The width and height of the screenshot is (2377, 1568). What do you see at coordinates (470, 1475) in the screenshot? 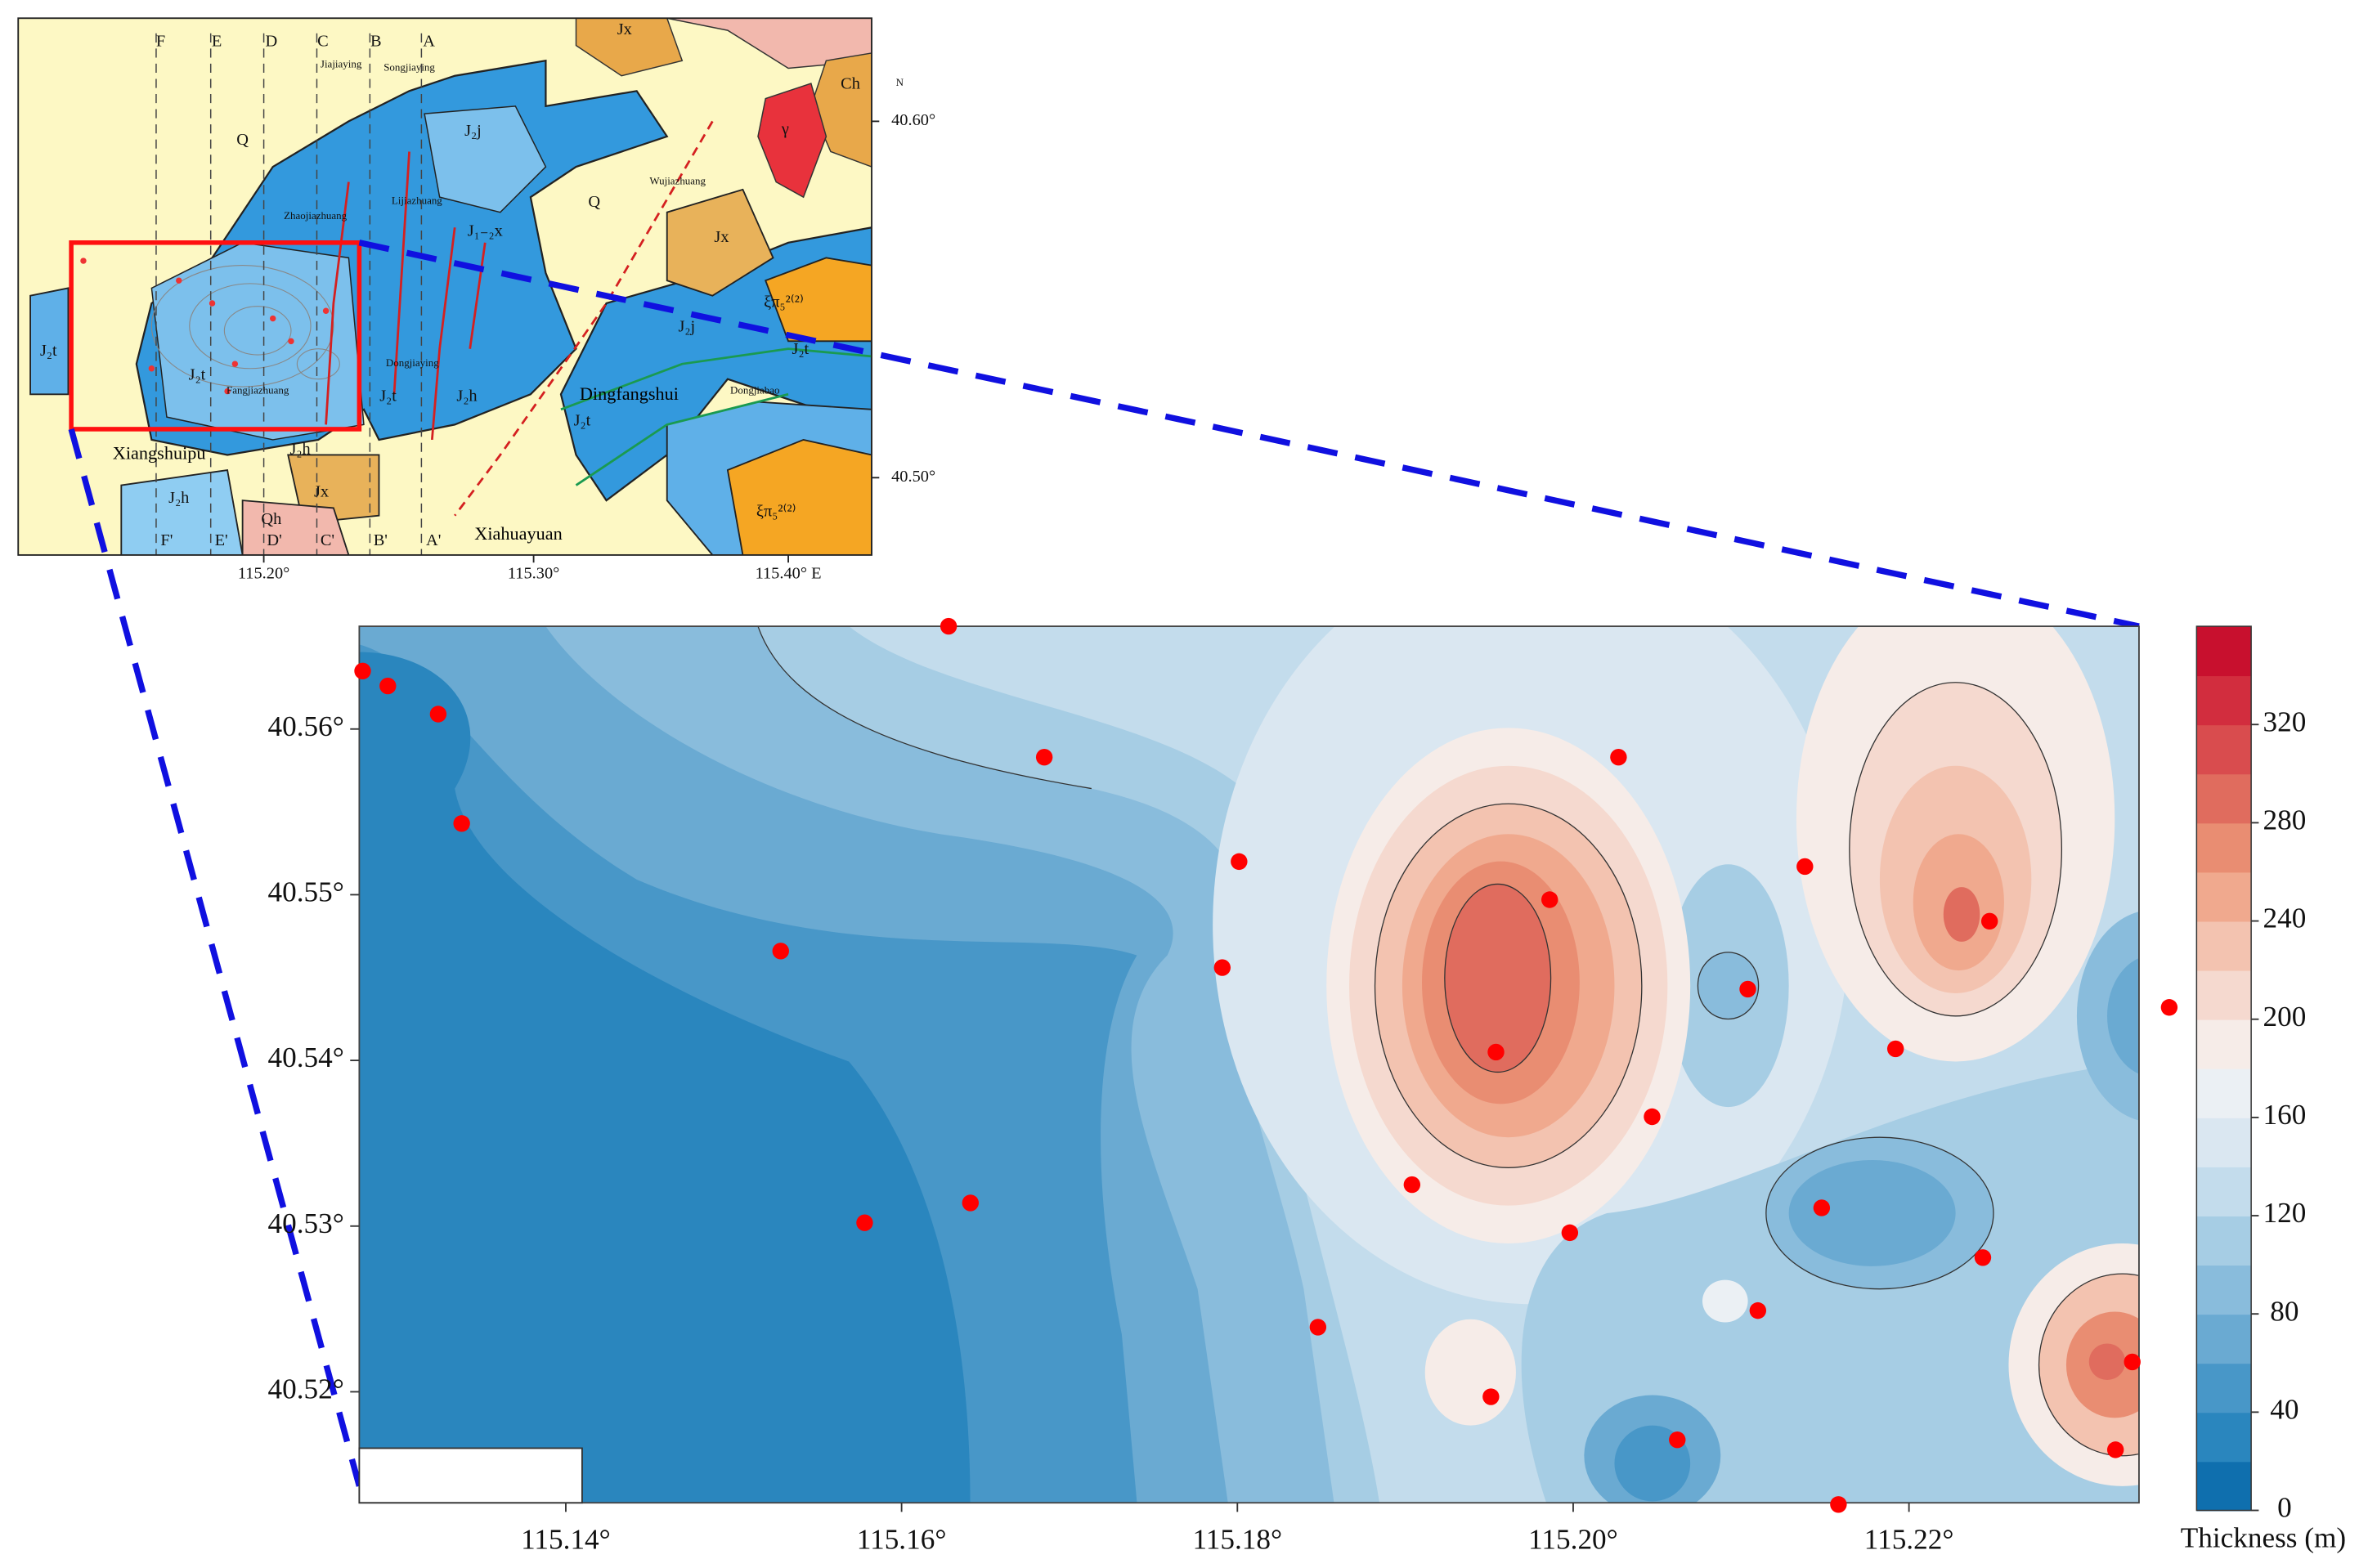
I see `legend-box` at bounding box center [470, 1475].